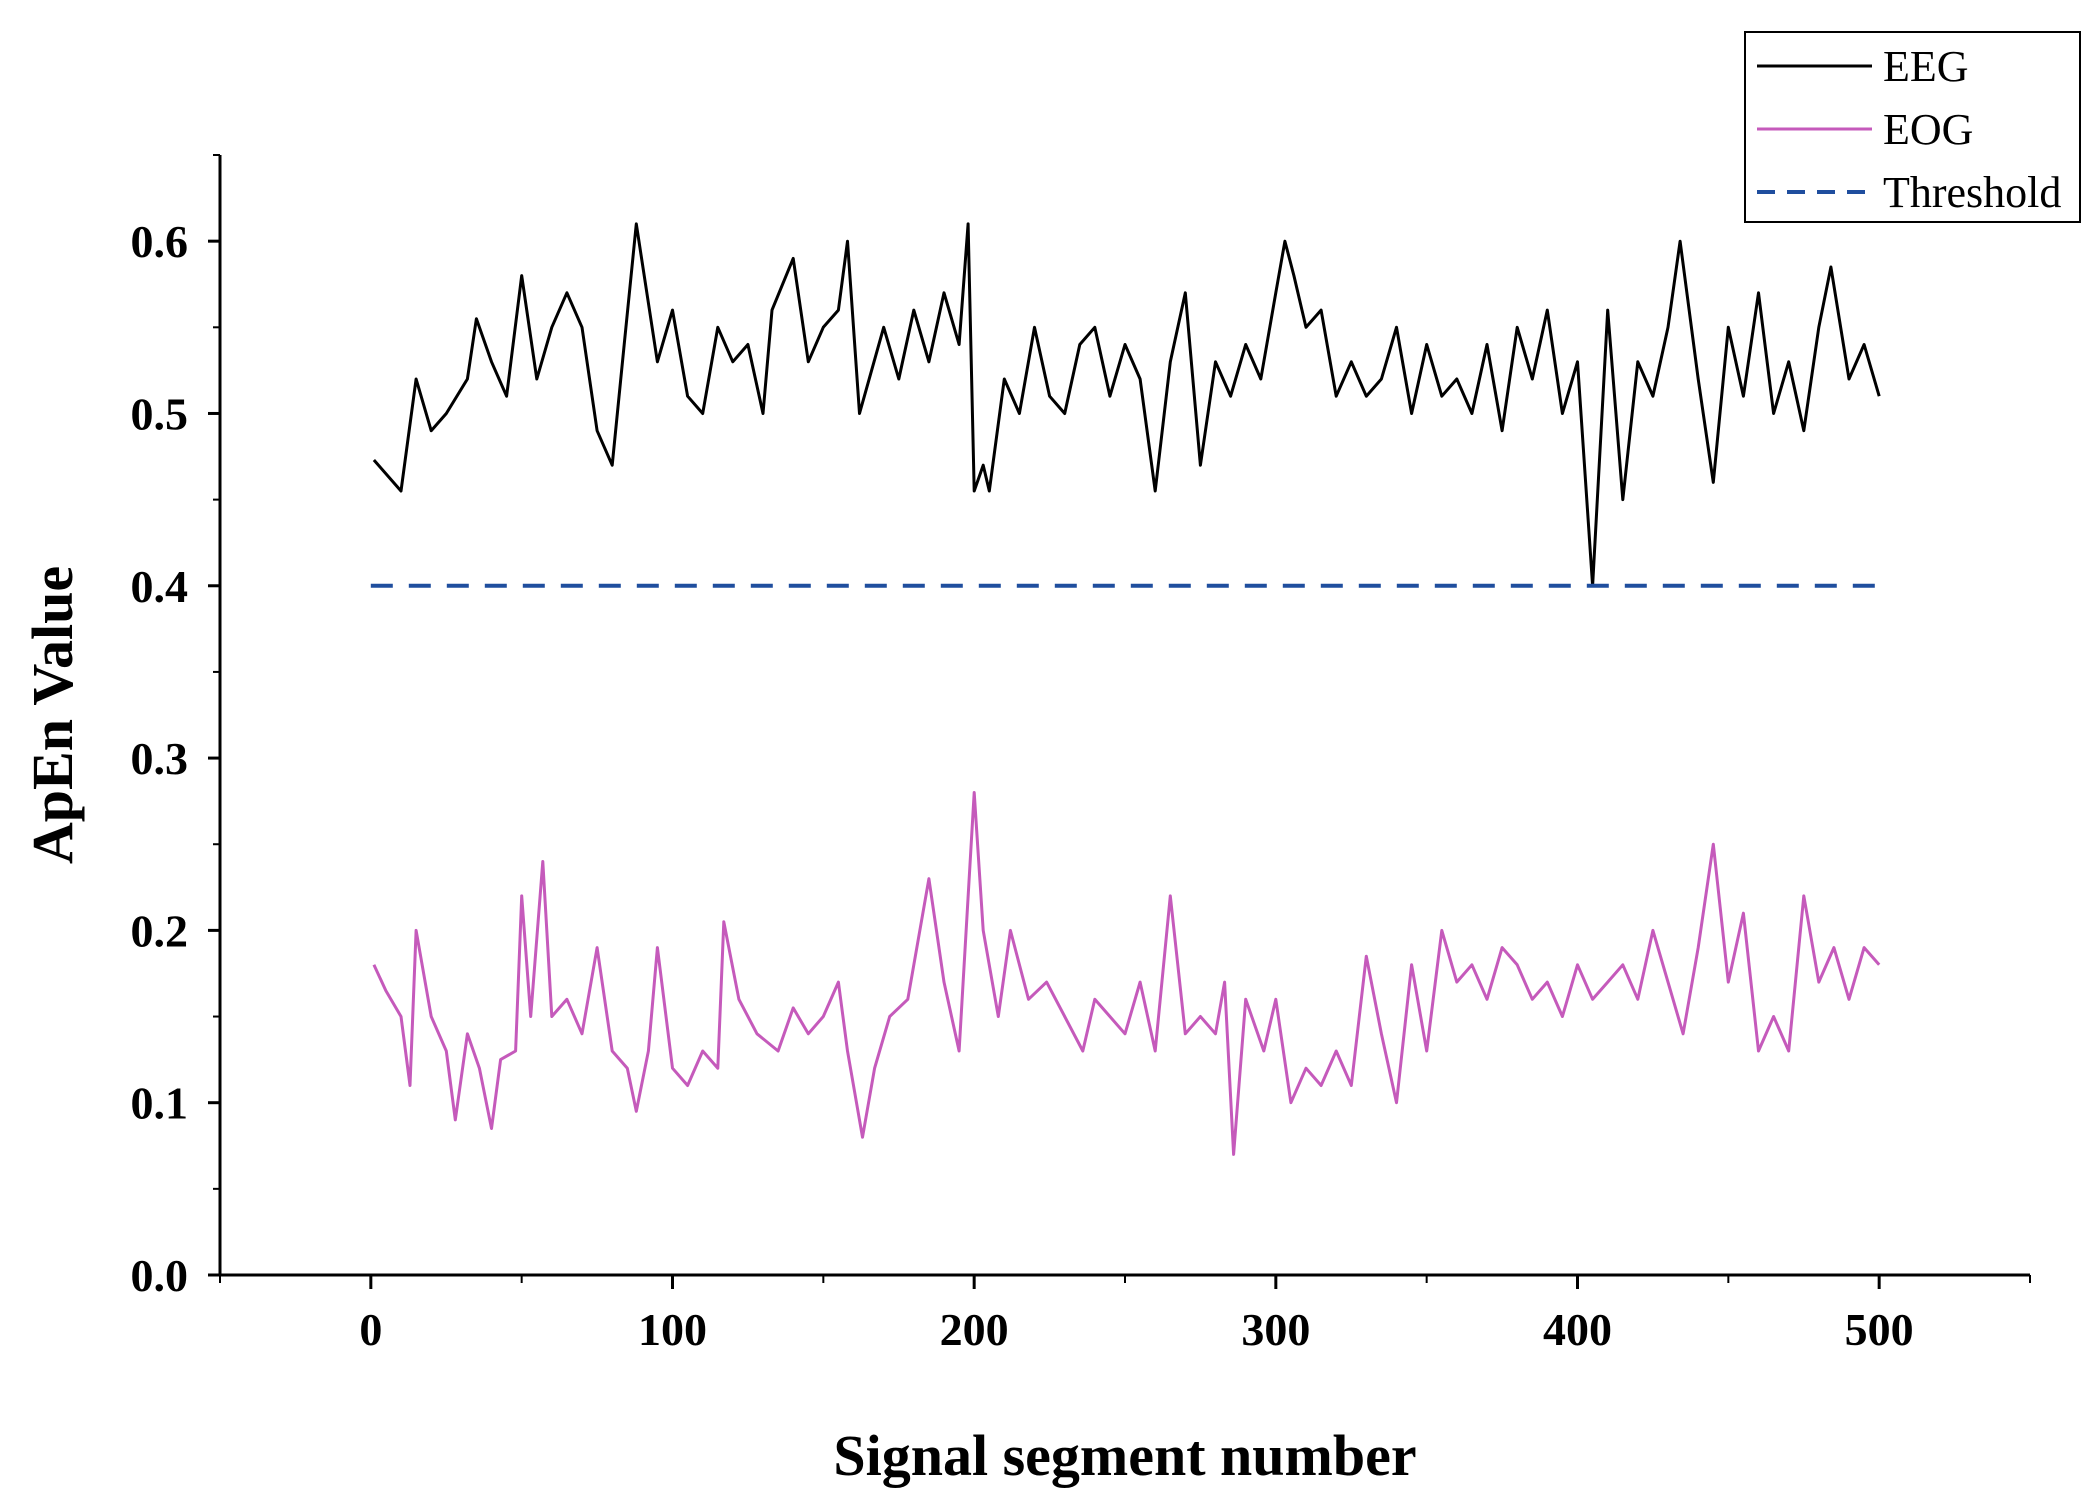  I want to click on x-tick-label: 200, so click(974, 1329).